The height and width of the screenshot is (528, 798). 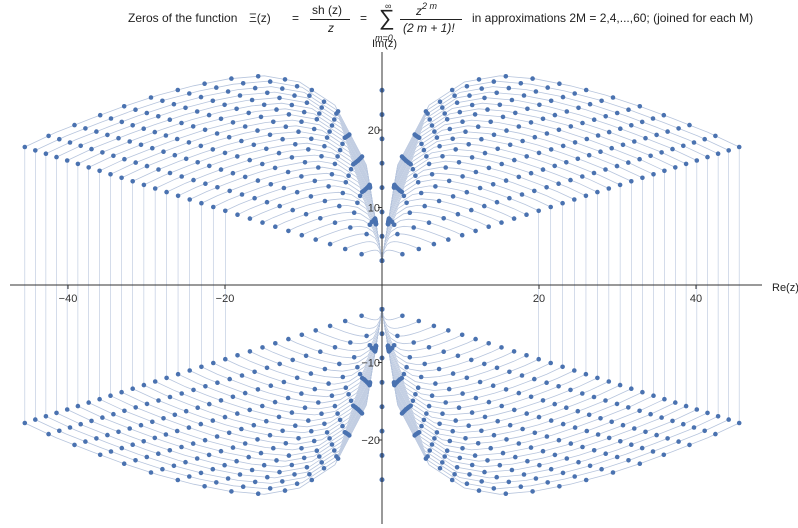 What do you see at coordinates (387, 17) in the screenshot?
I see `title-sum-symbol: ∑` at bounding box center [387, 17].